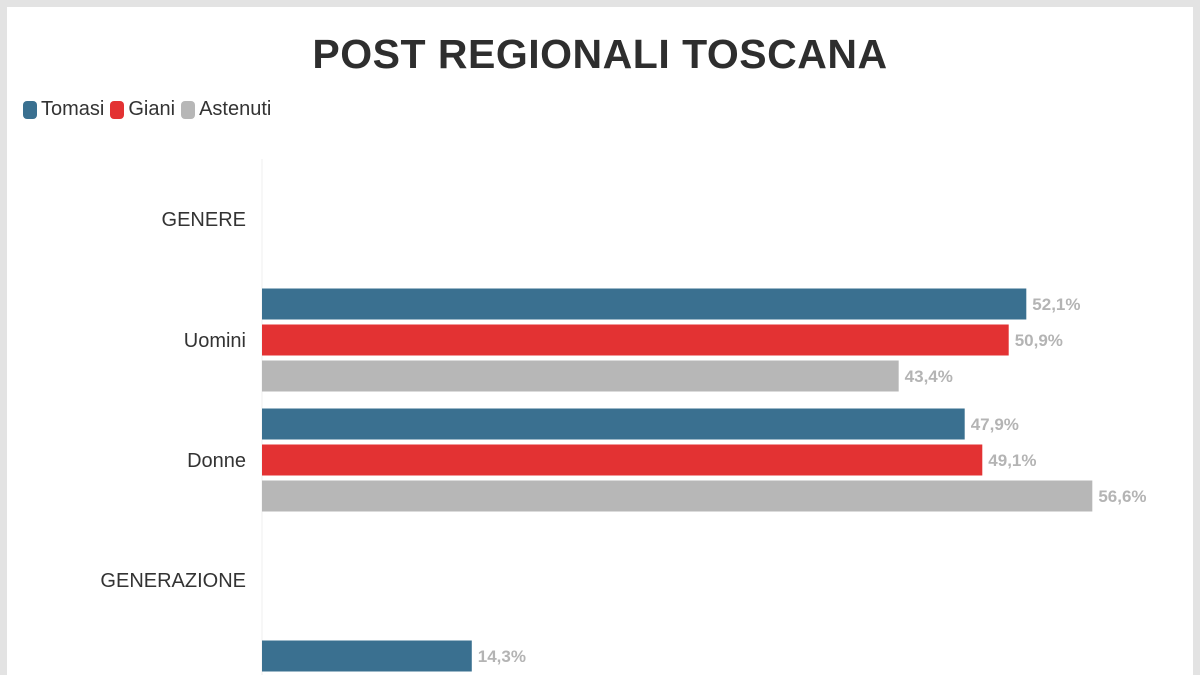 The height and width of the screenshot is (675, 1200). Describe the element at coordinates (117, 109) in the screenshot. I see `legend-swatch-giani` at that location.